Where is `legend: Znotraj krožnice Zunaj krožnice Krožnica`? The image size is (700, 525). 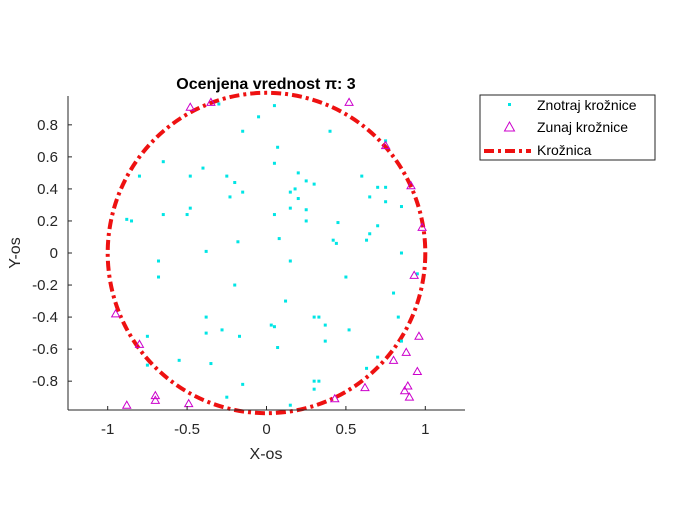
legend: Znotraj krožnice Zunaj krožnice Krožnica is located at coordinates (567, 127).